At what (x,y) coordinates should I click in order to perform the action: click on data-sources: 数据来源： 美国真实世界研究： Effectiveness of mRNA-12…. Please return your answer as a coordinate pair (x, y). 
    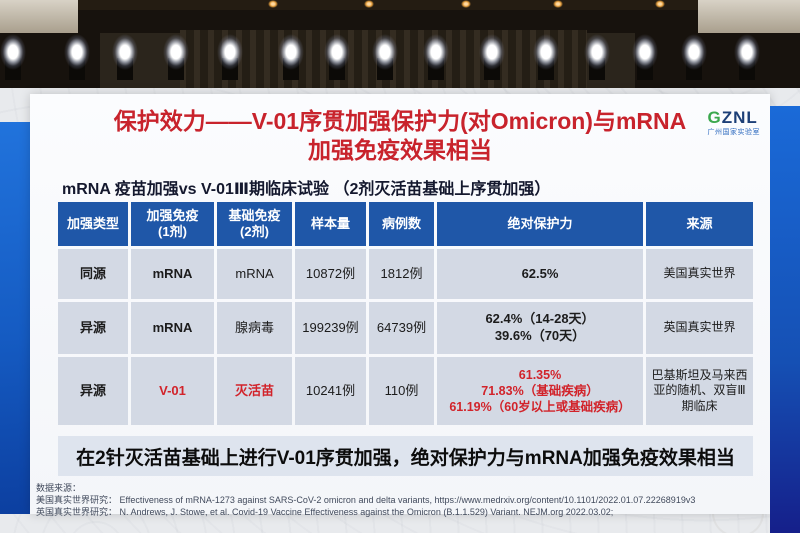
    Looking at the image, I should click on (401, 500).